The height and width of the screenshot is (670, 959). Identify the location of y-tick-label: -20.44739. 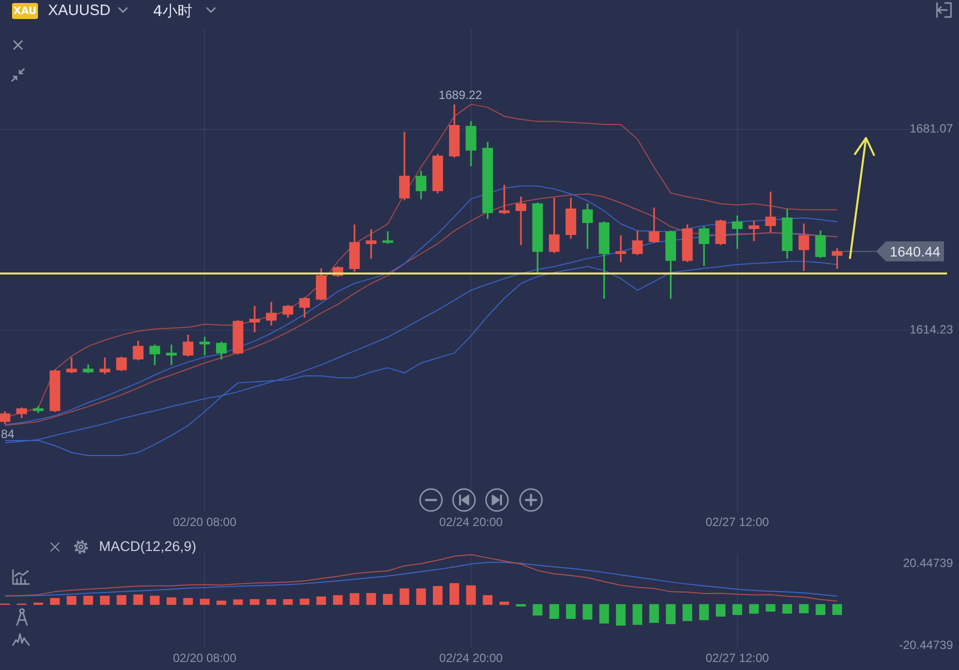
(926, 645).